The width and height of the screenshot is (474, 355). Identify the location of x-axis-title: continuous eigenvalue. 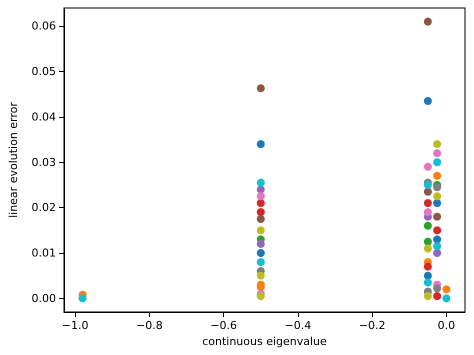
(265, 341).